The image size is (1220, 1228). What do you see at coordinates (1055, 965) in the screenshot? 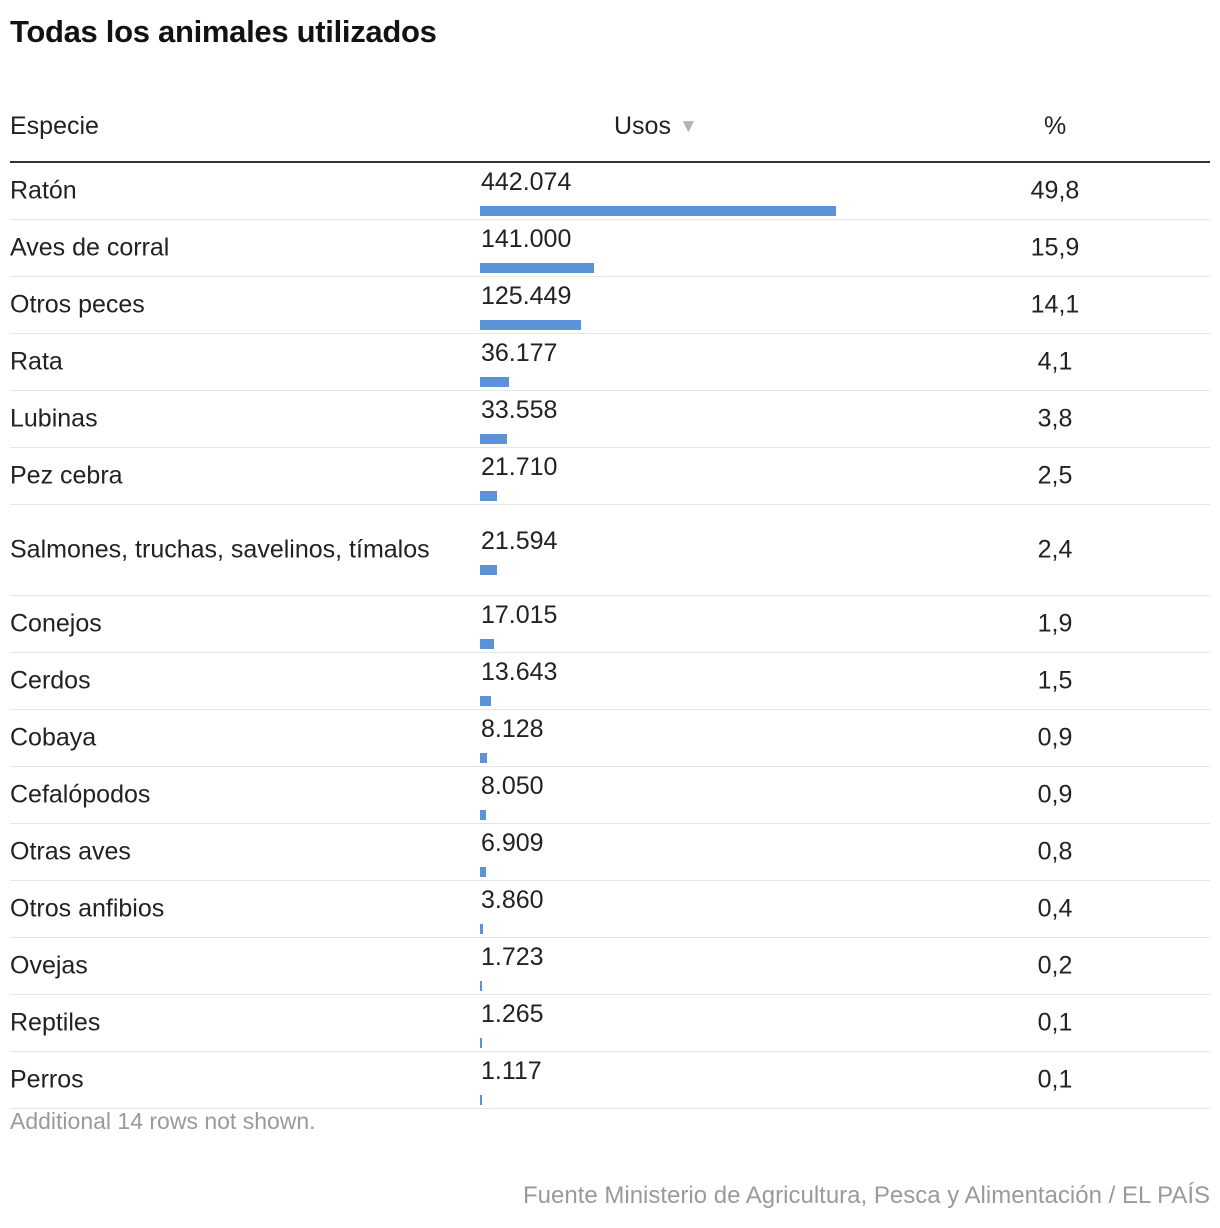
I see `percent-cell: 0,2` at bounding box center [1055, 965].